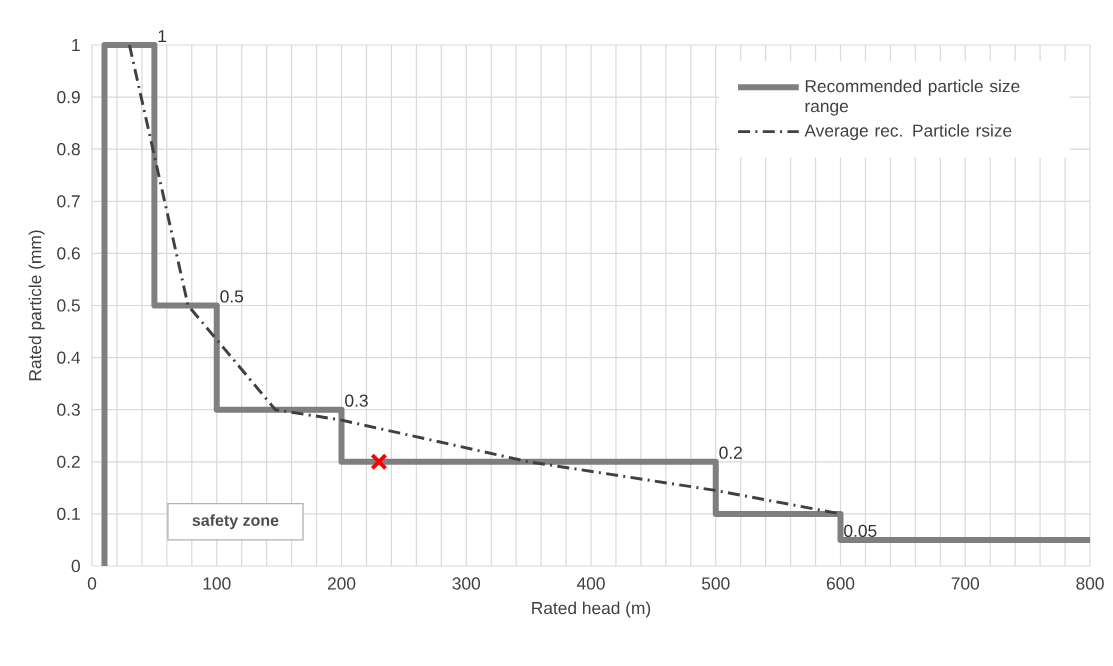  What do you see at coordinates (912, 97) in the screenshot?
I see `legend-label: Recommended particle size range` at bounding box center [912, 97].